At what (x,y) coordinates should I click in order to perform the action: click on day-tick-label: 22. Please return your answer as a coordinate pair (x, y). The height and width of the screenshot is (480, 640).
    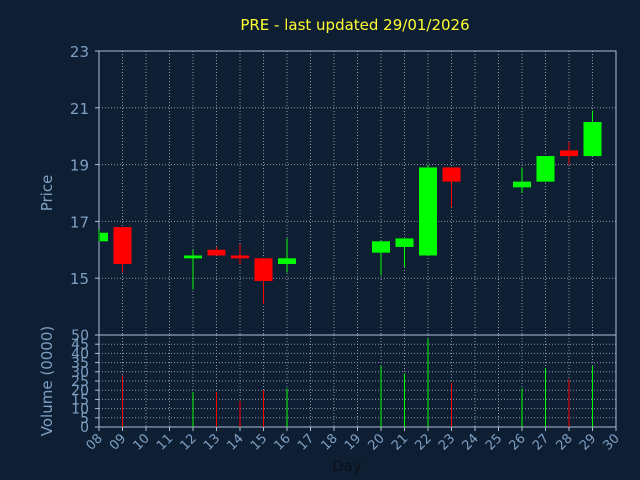
    Looking at the image, I should click on (424, 442).